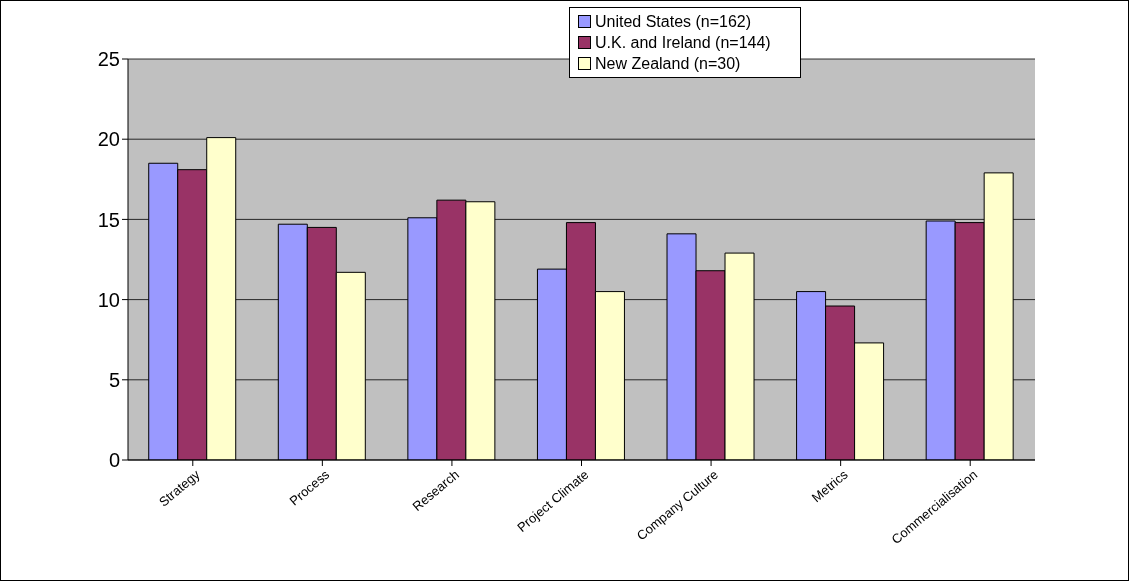  Describe the element at coordinates (114, 379) in the screenshot. I see `y-tick-label: 5` at that location.